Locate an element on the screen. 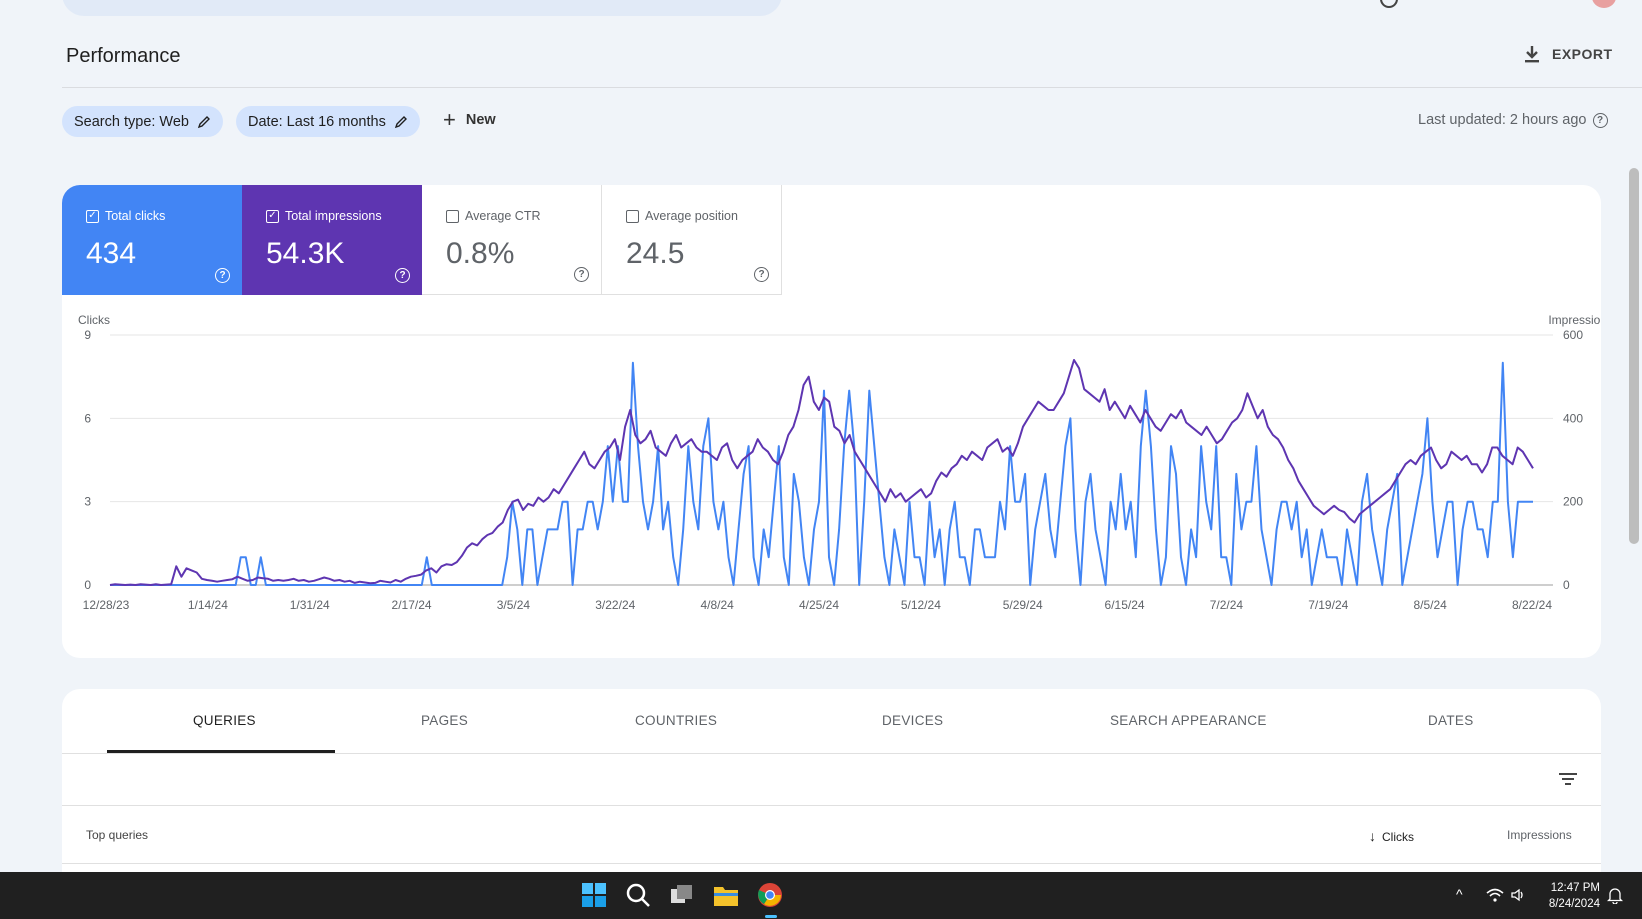  new-label: New is located at coordinates (480, 120).